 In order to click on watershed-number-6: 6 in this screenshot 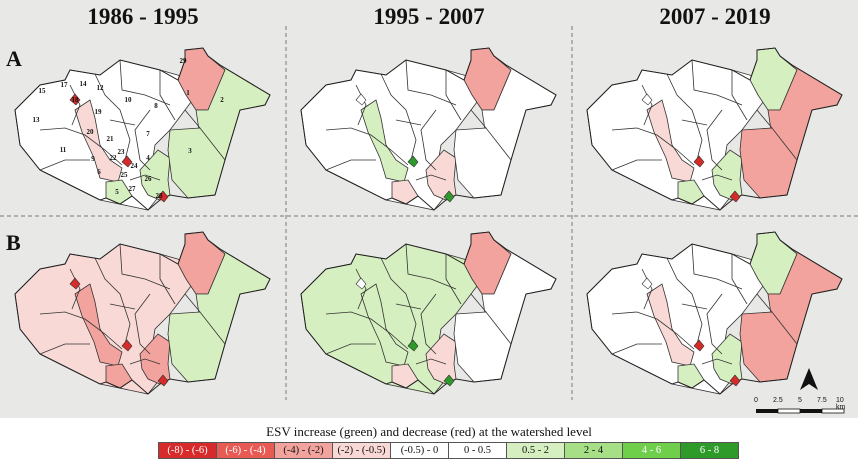, I will do `click(99, 172)`.